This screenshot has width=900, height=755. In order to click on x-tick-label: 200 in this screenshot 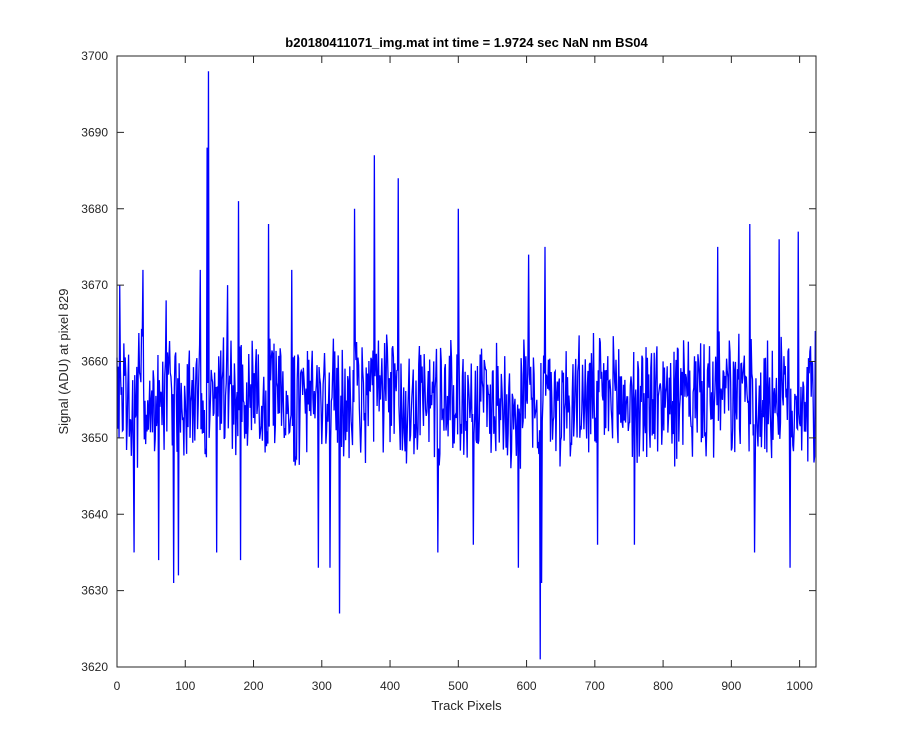, I will do `click(254, 686)`.